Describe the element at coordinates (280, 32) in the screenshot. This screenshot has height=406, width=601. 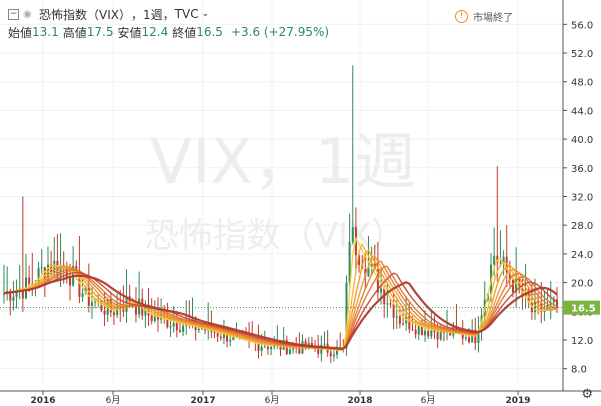
I see `change-value: +3.6 (+27.95%)` at that location.